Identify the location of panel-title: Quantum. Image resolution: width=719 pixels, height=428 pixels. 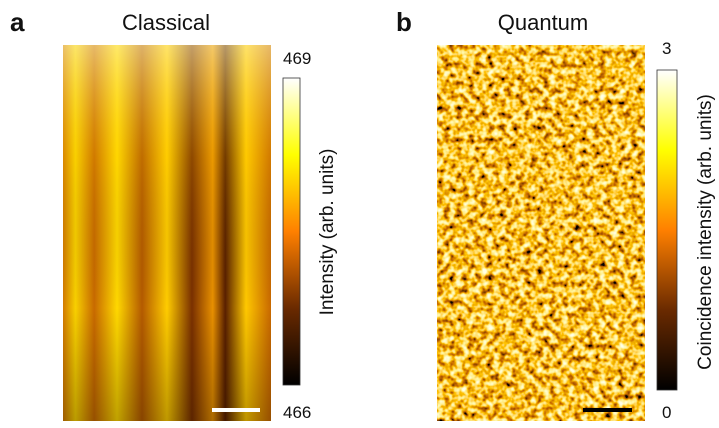
(543, 22).